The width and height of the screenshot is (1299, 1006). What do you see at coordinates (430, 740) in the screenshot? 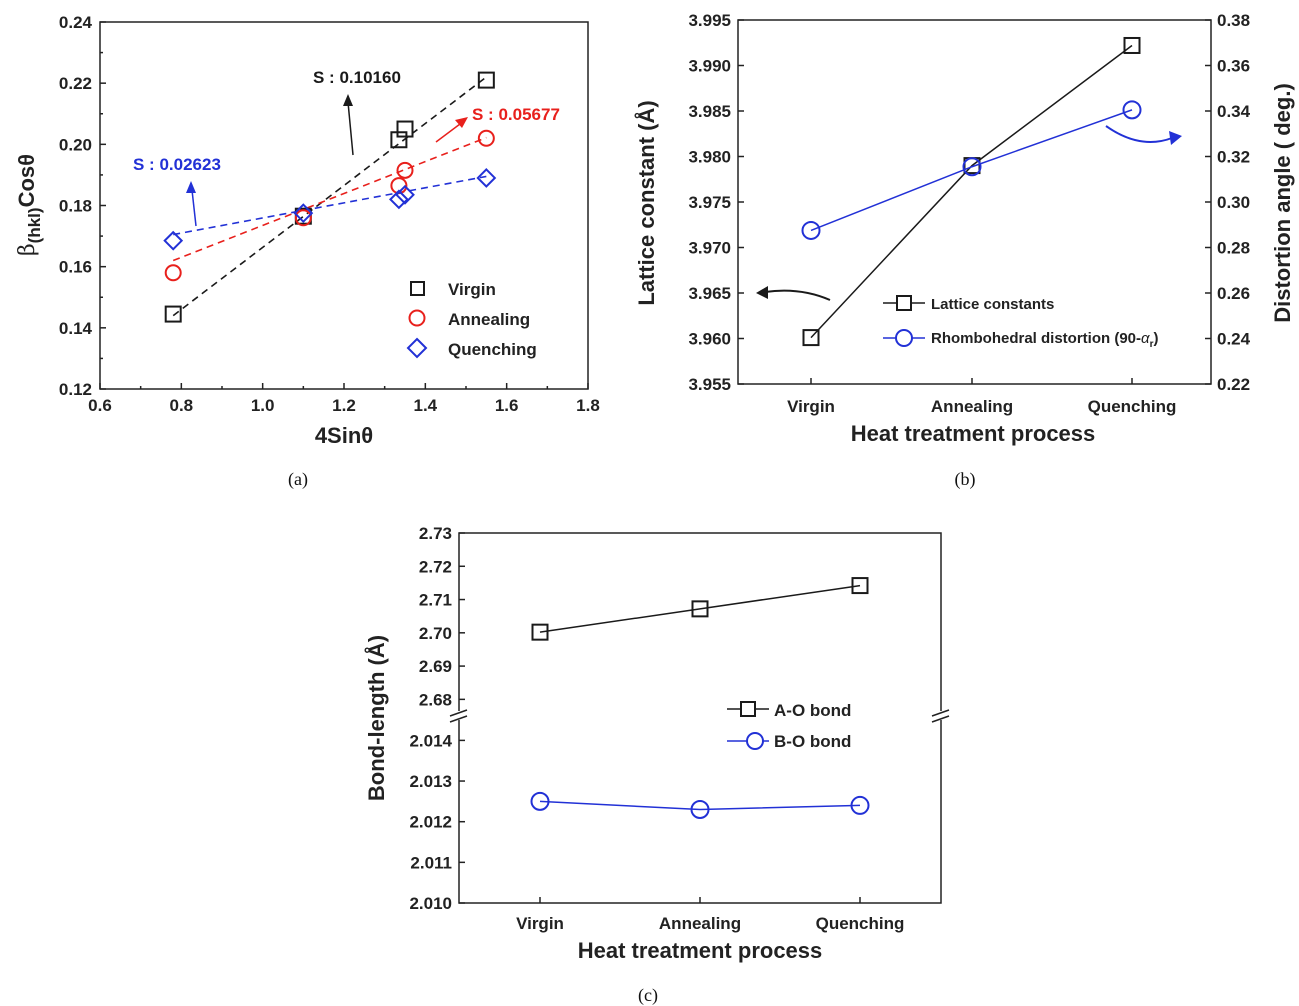
I see `lower-tick-label: 2.014` at bounding box center [430, 740].